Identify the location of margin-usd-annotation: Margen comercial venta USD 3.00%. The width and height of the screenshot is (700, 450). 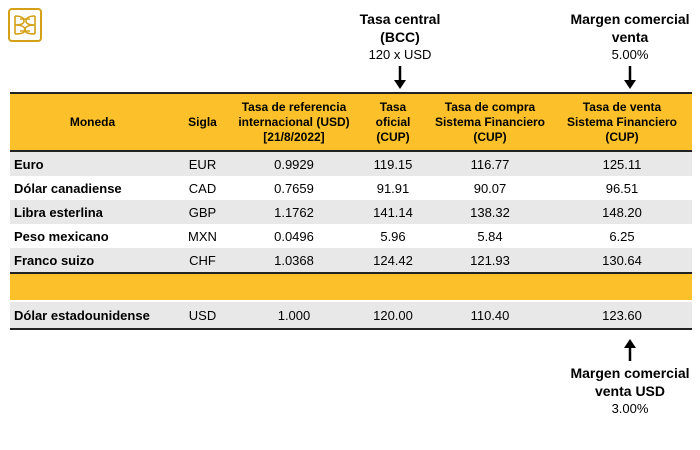
(630, 391).